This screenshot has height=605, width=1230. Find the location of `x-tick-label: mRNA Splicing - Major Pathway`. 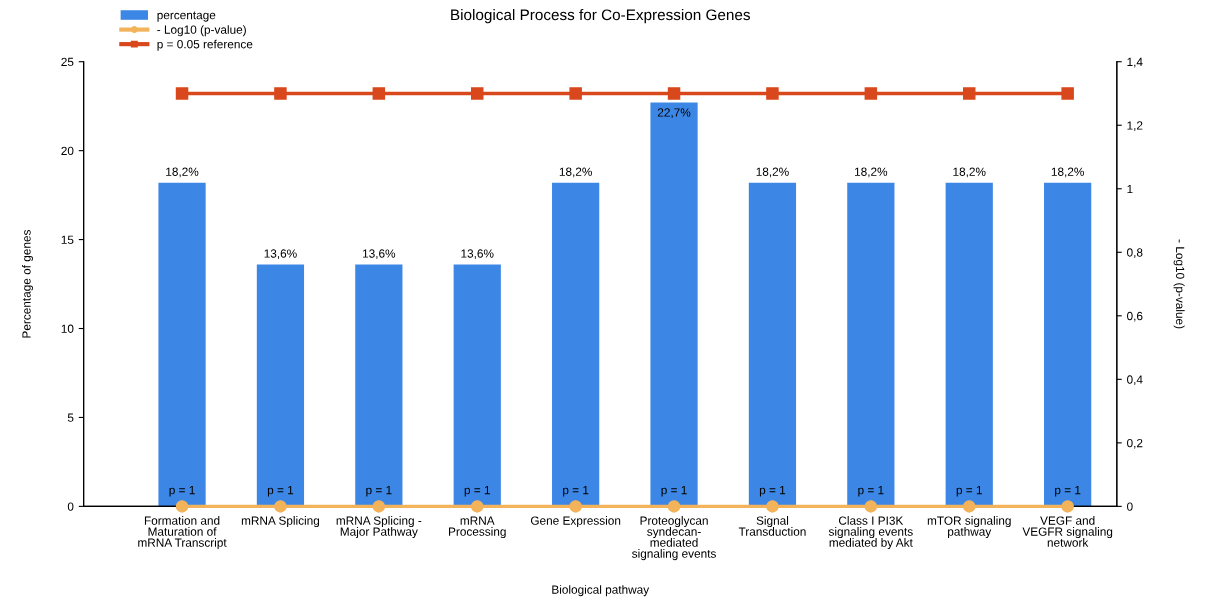

x-tick-label: mRNA Splicing - Major Pathway is located at coordinates (379, 527).